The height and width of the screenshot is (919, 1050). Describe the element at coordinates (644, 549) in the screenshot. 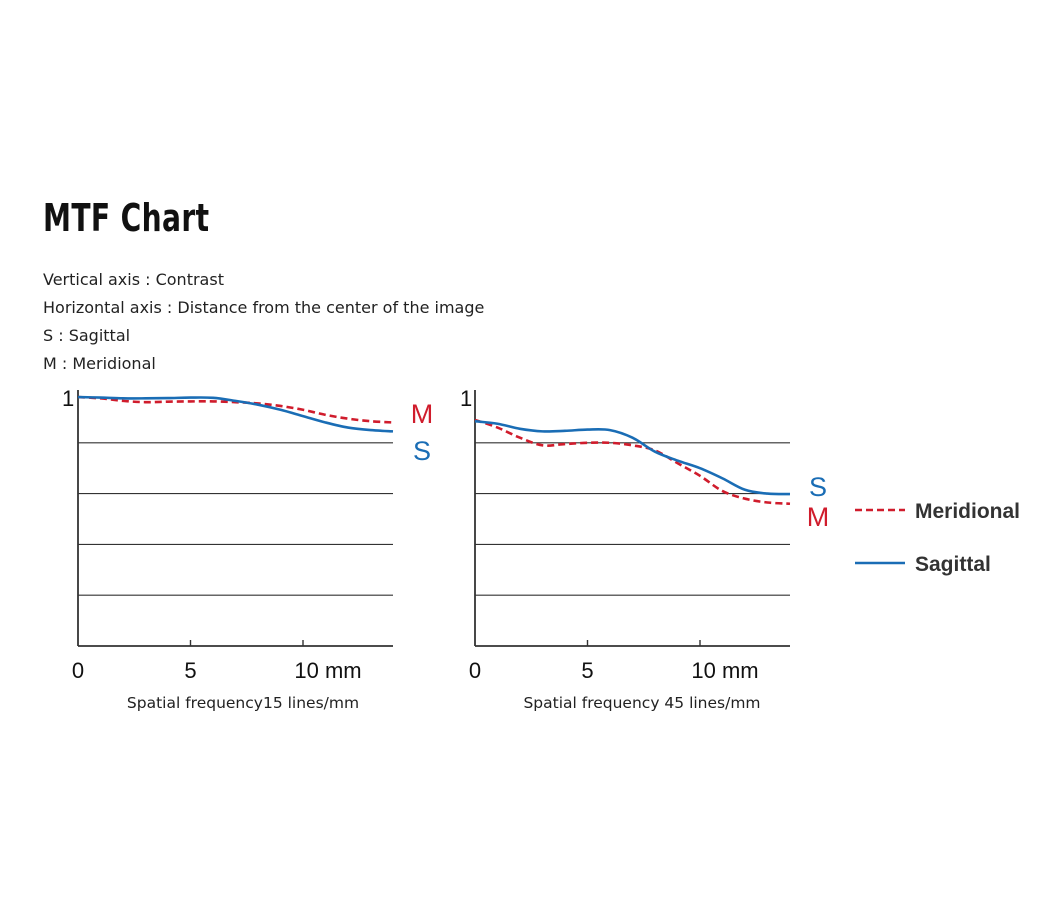

I see `mtf-chart-45-lines: 1 0 5 10 mm Spatial frequency 45 lines/mm SM` at that location.